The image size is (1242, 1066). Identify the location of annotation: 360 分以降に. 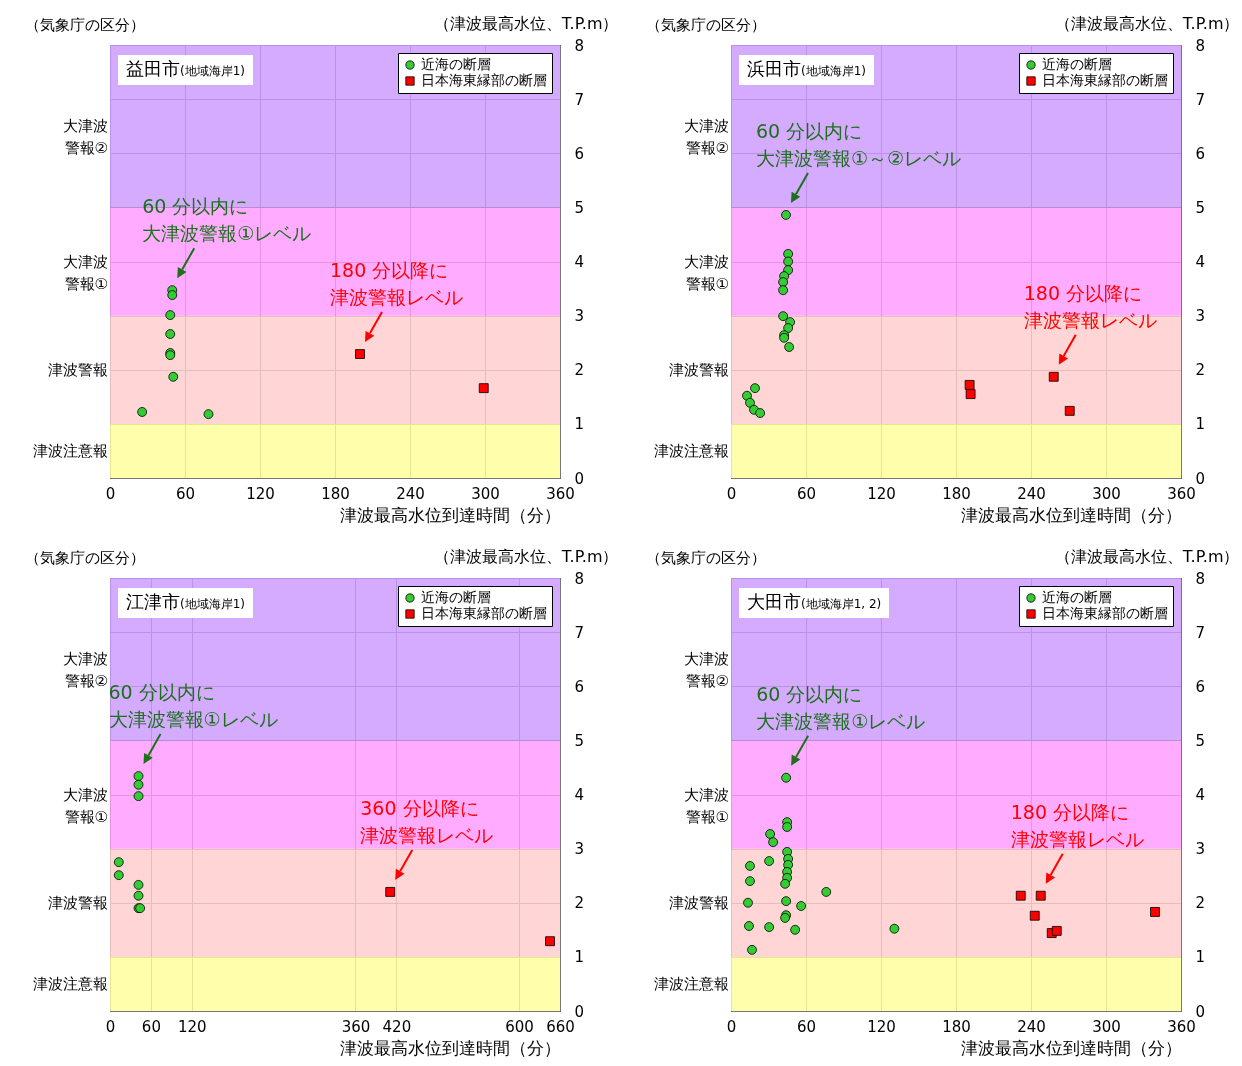
(419, 807).